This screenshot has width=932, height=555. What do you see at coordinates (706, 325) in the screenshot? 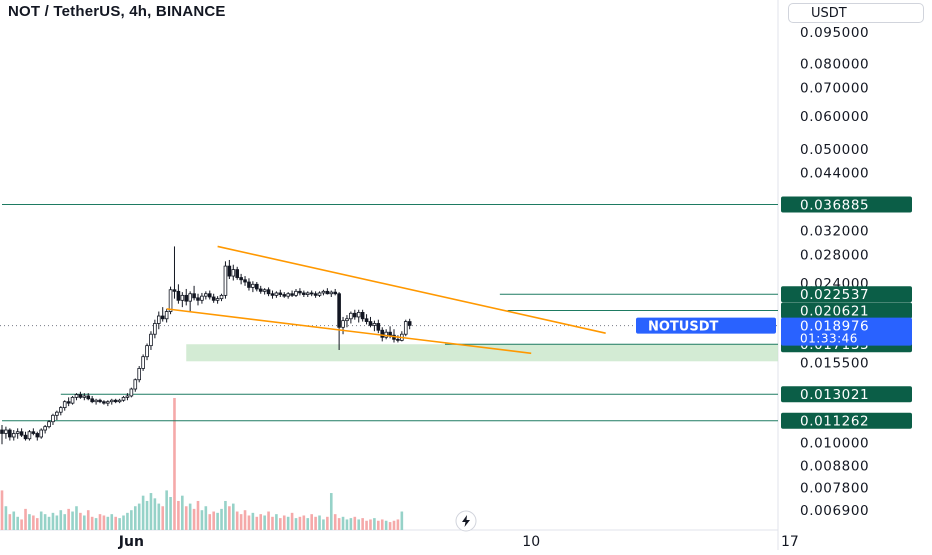
I see `symbol-label-bg` at bounding box center [706, 325].